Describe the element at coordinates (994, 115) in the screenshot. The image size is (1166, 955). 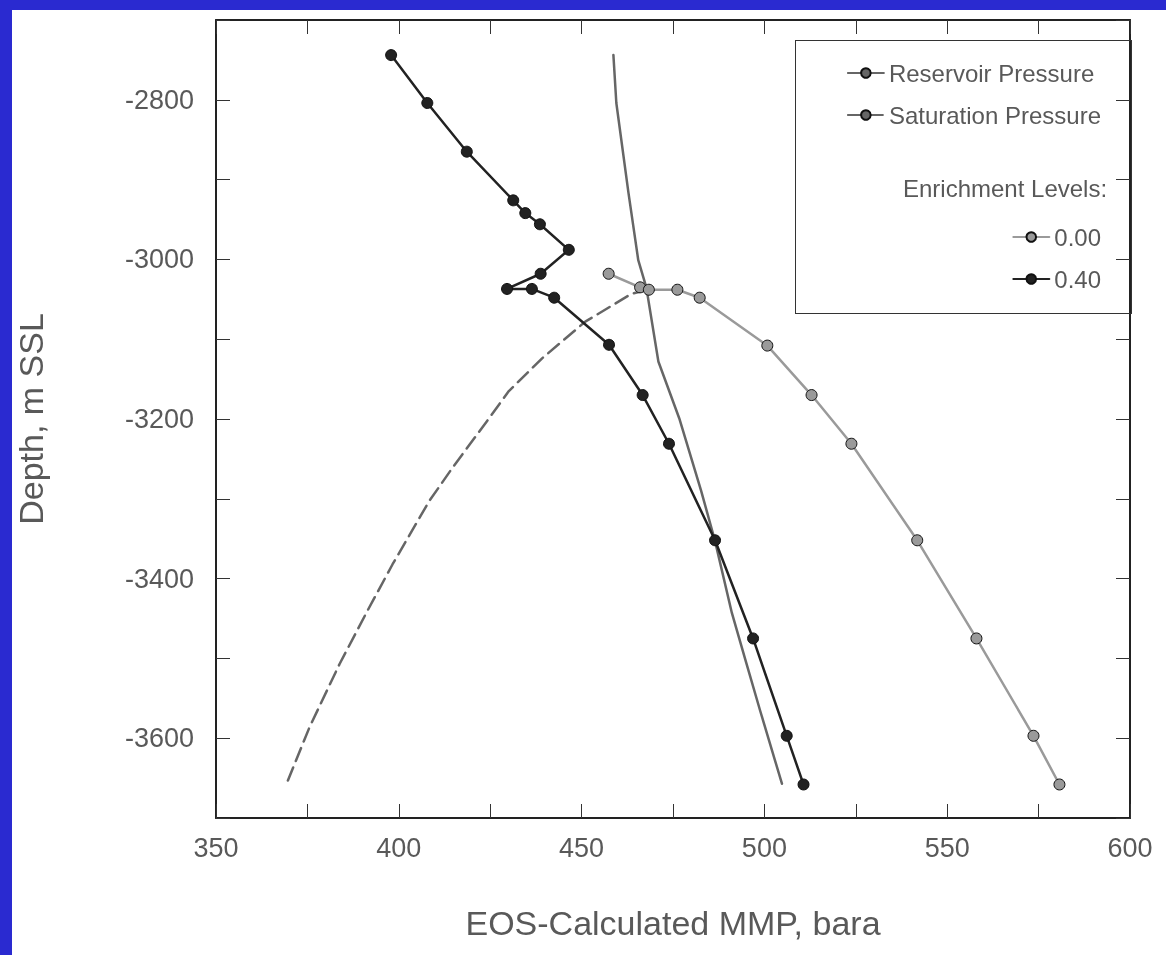
I see `legend-label: Saturation Pressure` at that location.